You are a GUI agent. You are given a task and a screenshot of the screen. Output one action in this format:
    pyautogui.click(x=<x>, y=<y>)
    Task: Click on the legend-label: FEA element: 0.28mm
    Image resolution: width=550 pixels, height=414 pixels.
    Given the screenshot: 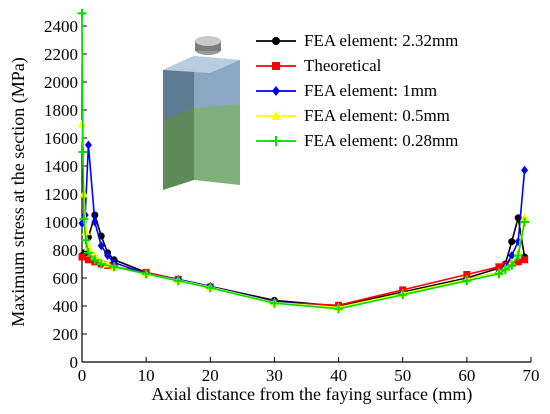 What is the action you would take?
    pyautogui.click(x=381, y=140)
    